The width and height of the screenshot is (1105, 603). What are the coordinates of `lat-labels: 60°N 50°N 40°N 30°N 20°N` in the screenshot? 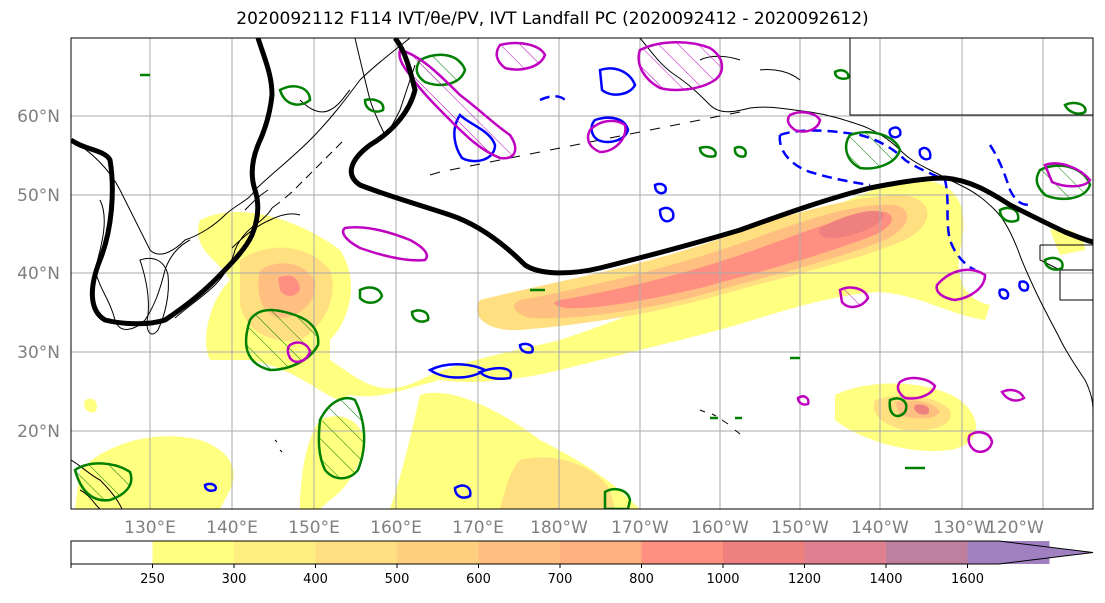 It's located at (38, 274).